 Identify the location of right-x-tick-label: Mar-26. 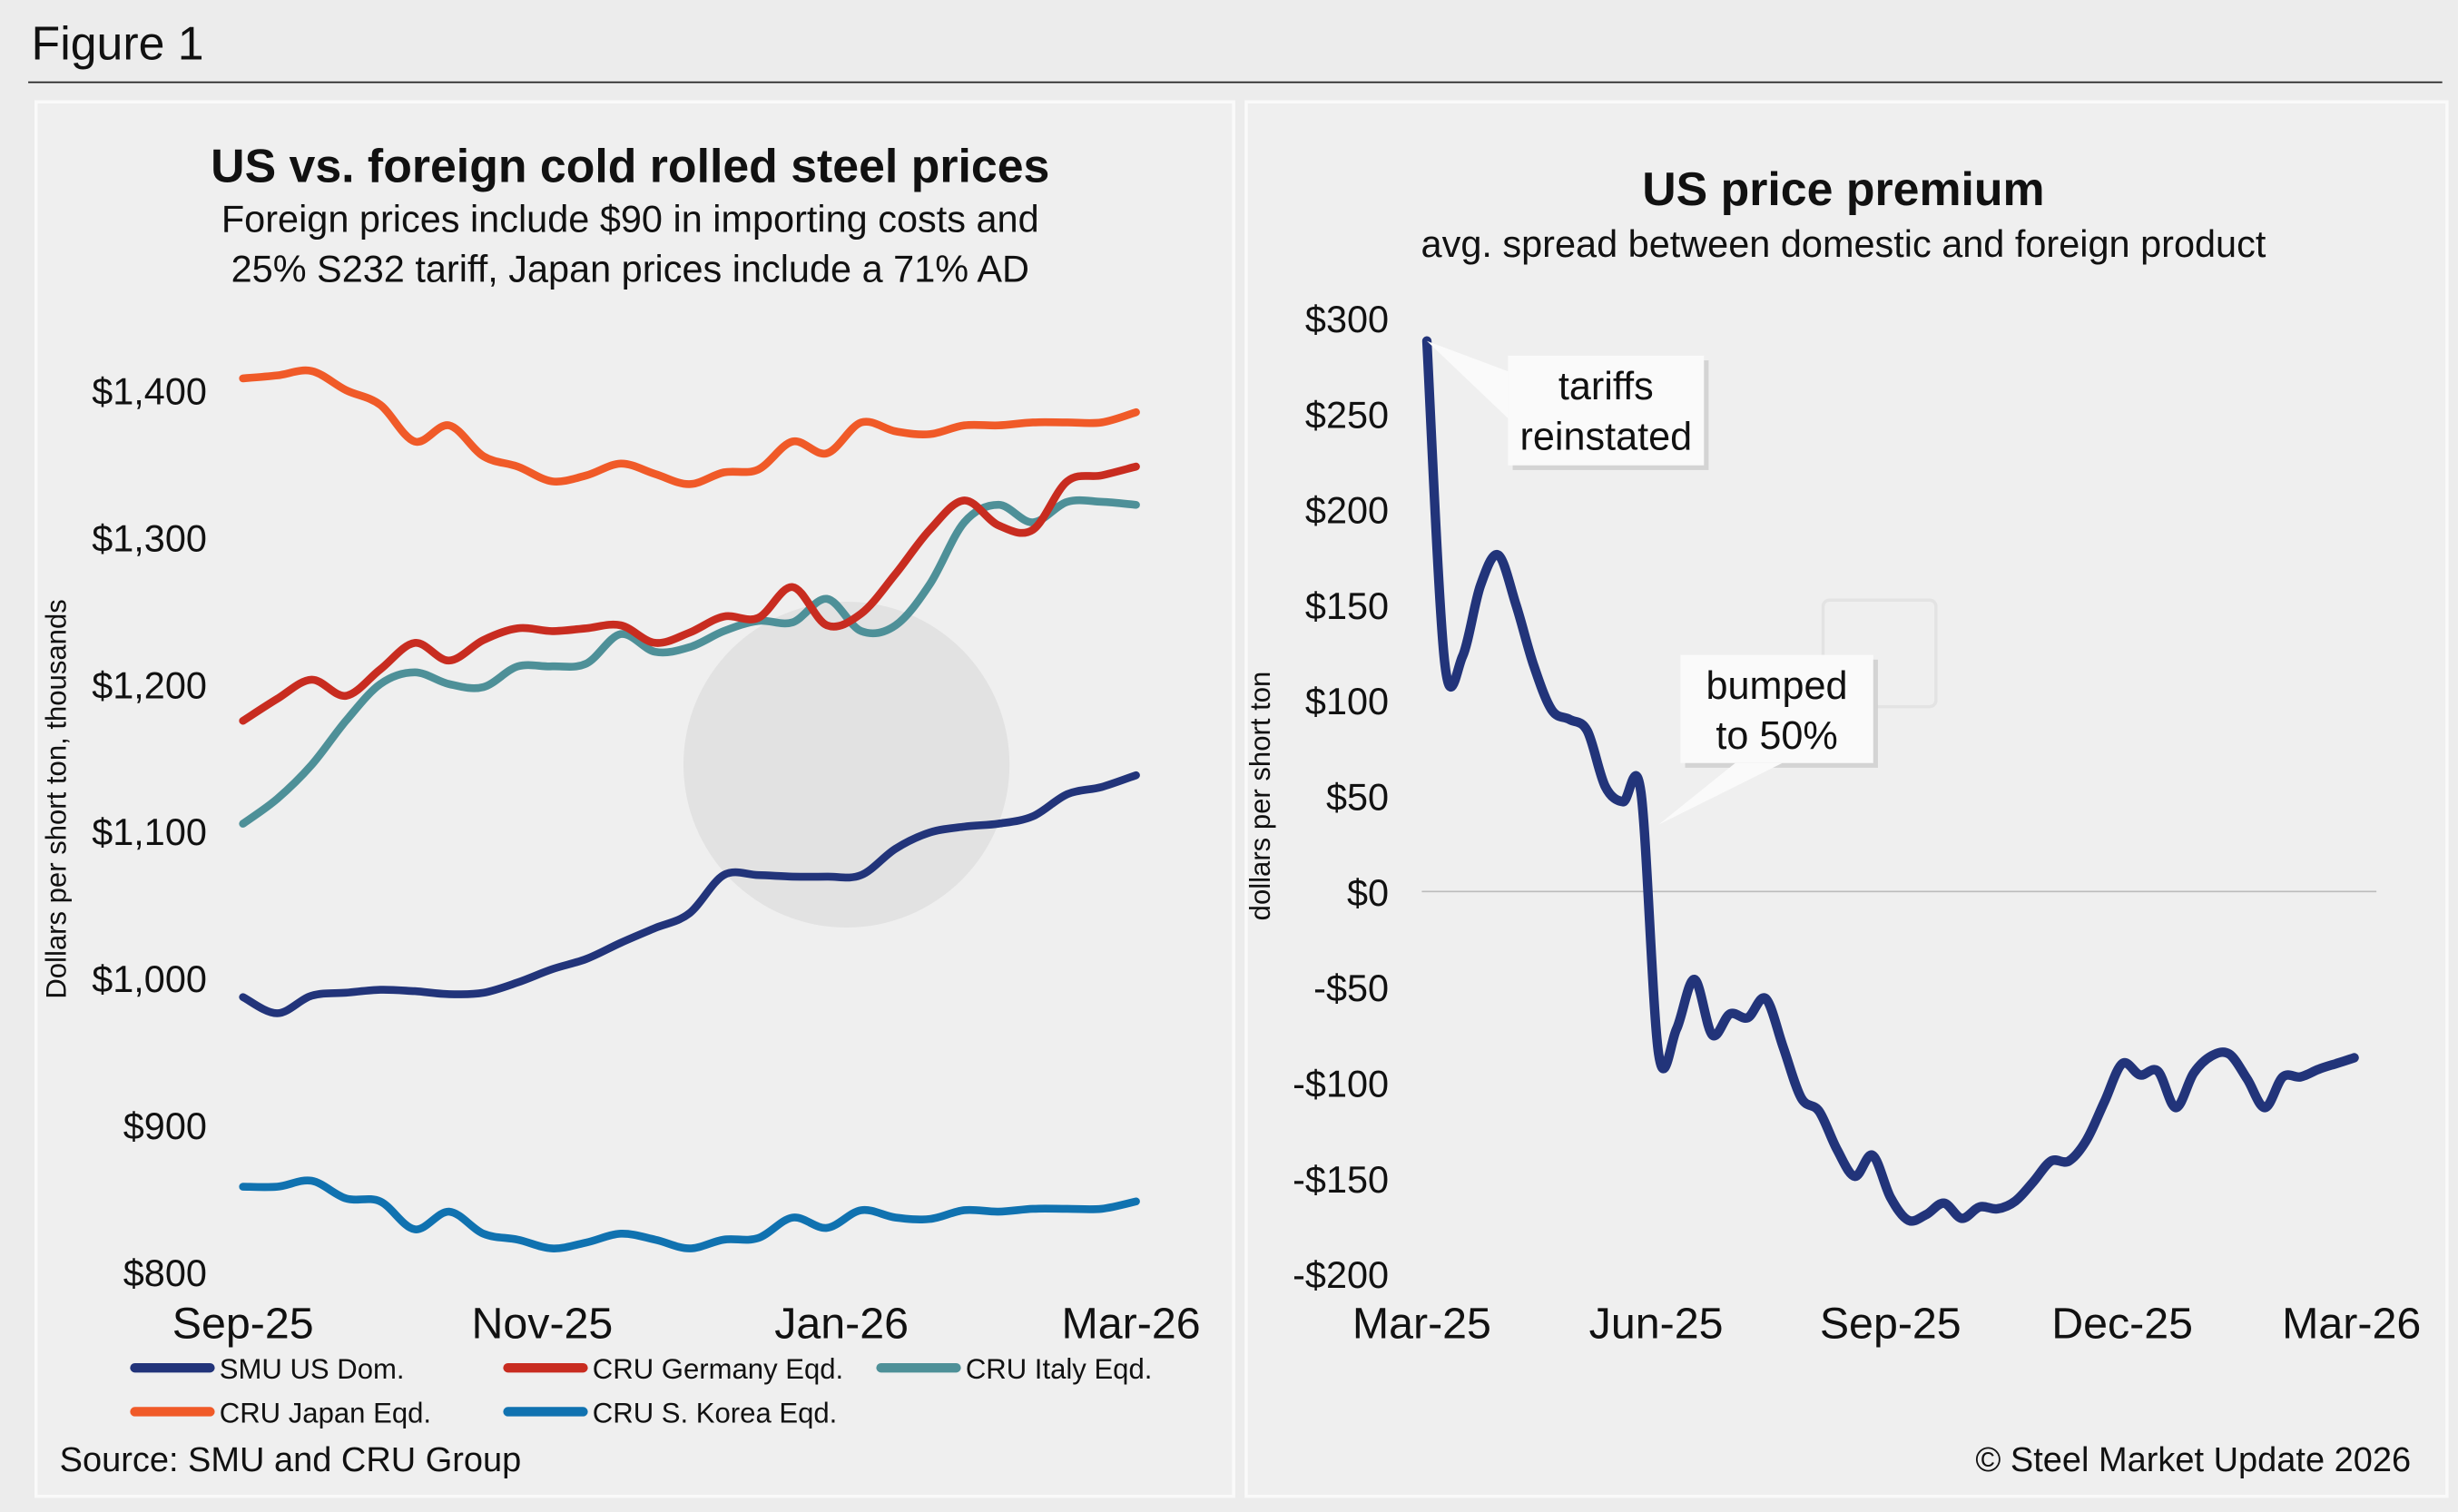
(2352, 1323).